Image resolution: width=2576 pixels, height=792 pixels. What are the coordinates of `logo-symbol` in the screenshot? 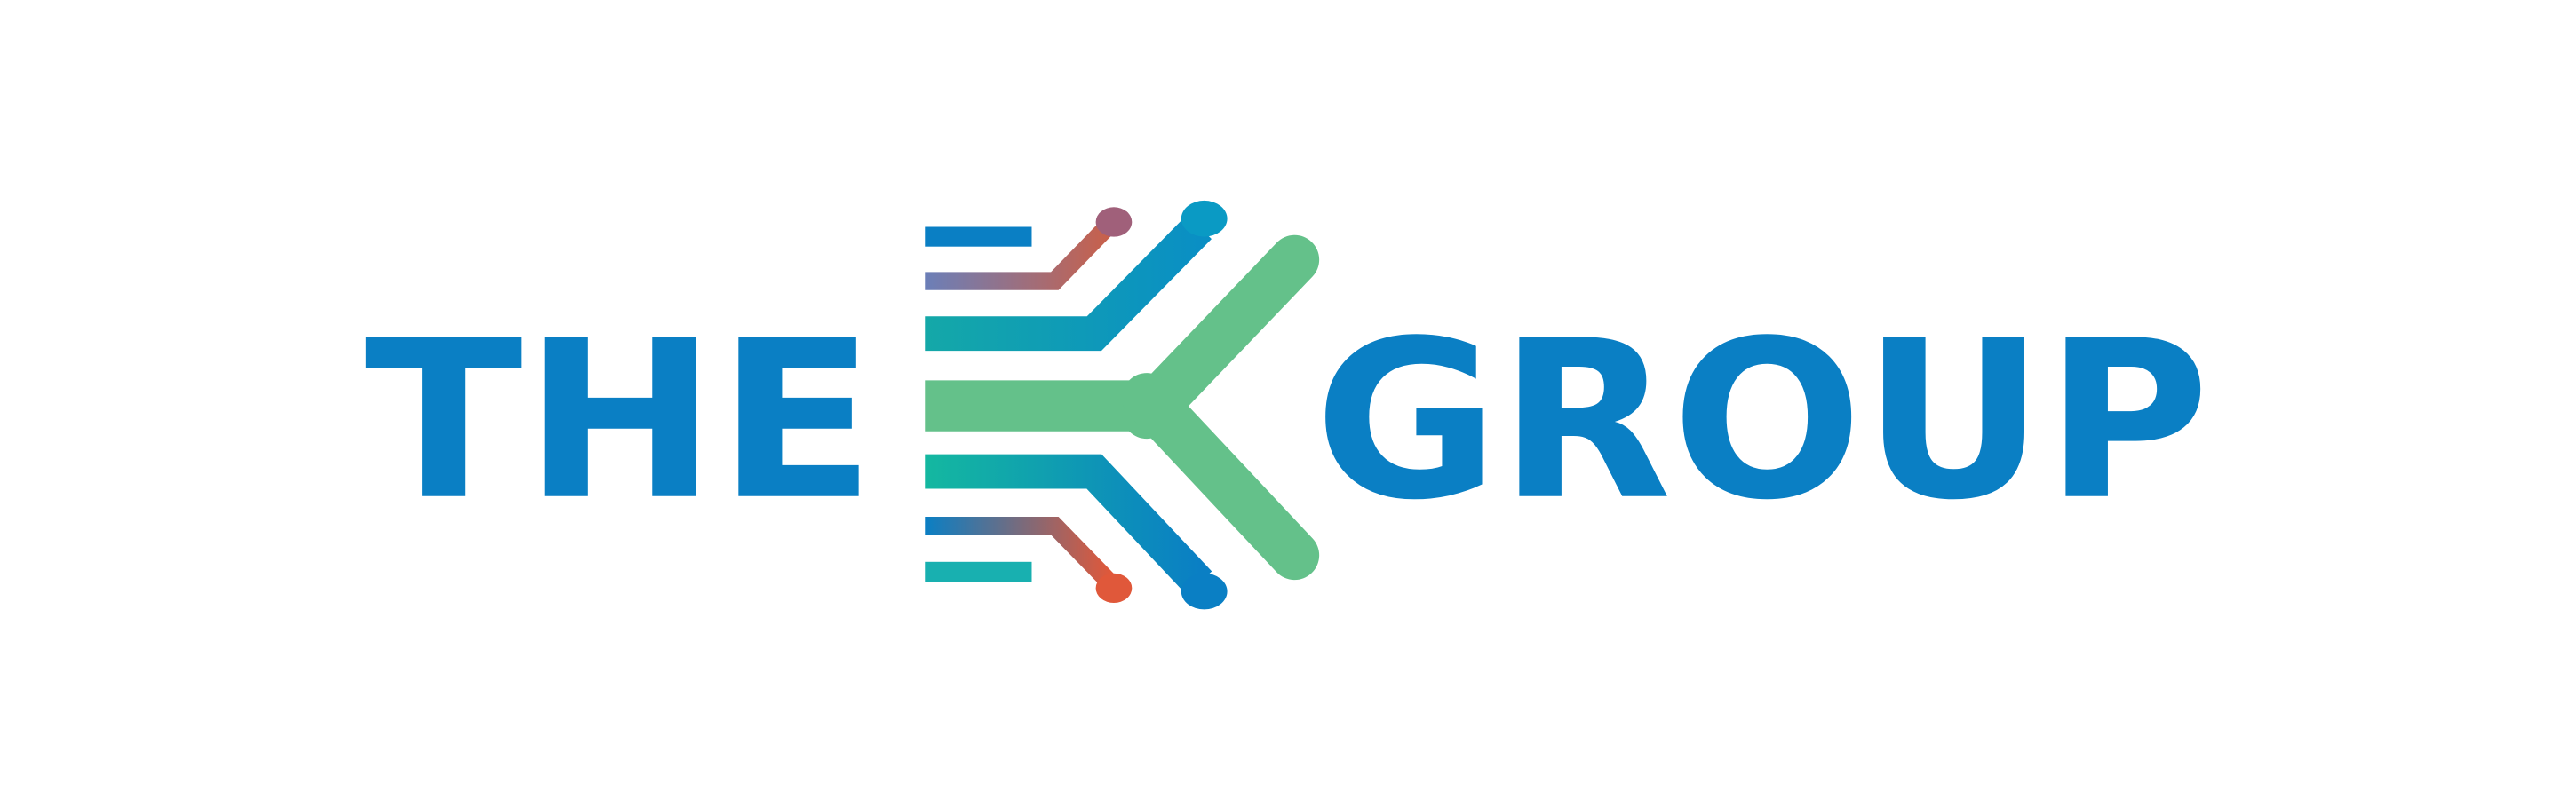 It's located at (1122, 405).